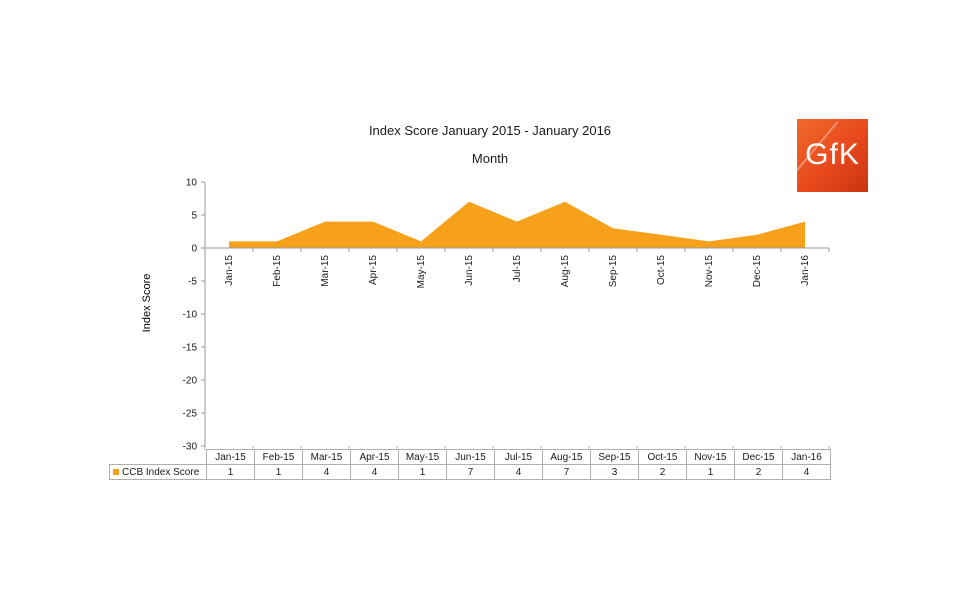 The height and width of the screenshot is (600, 980). Describe the element at coordinates (326, 457) in the screenshot. I see `table-header-cell: Mar-15` at that location.